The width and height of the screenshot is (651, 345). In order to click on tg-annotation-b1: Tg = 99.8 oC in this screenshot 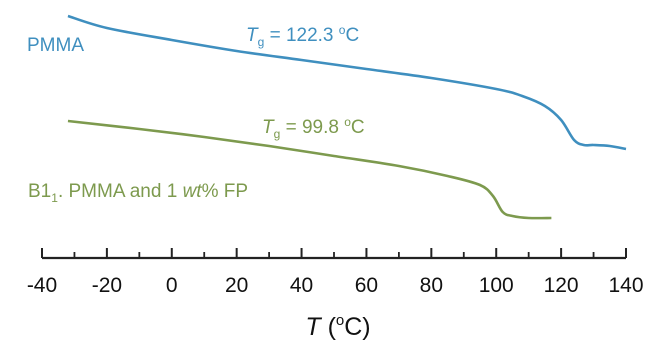, I will do `click(313, 128)`.